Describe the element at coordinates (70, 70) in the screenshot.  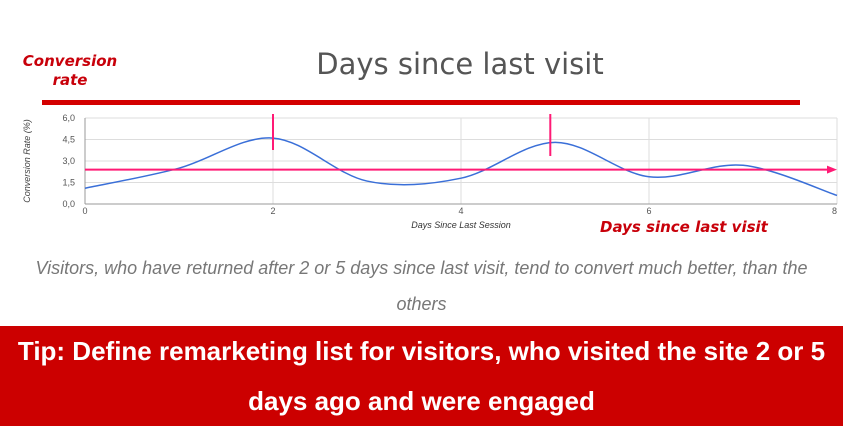
I see `y-annotation: Conversion rate` at that location.